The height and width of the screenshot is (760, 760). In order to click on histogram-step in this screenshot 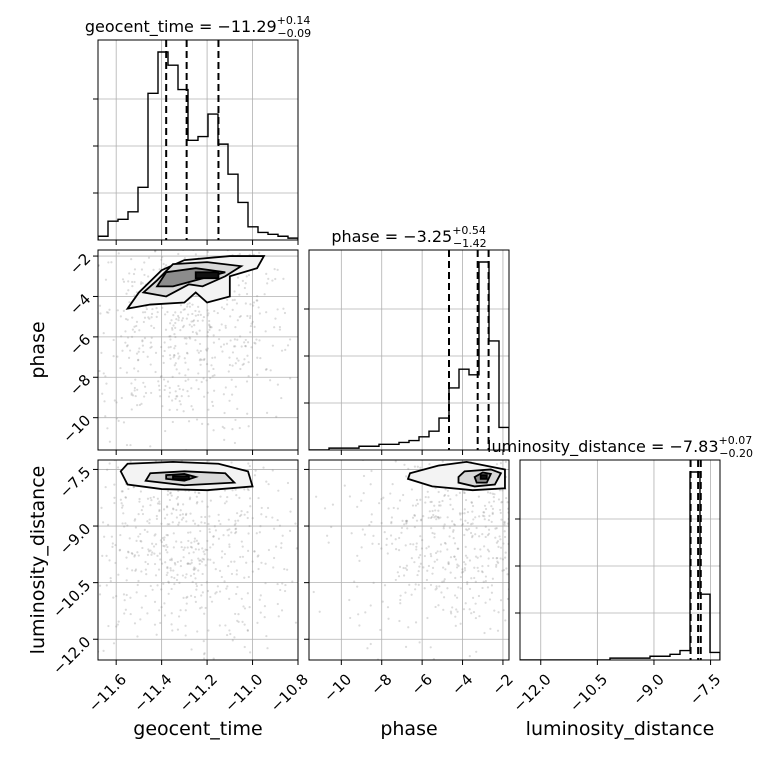, I will do `click(409, 355)`.